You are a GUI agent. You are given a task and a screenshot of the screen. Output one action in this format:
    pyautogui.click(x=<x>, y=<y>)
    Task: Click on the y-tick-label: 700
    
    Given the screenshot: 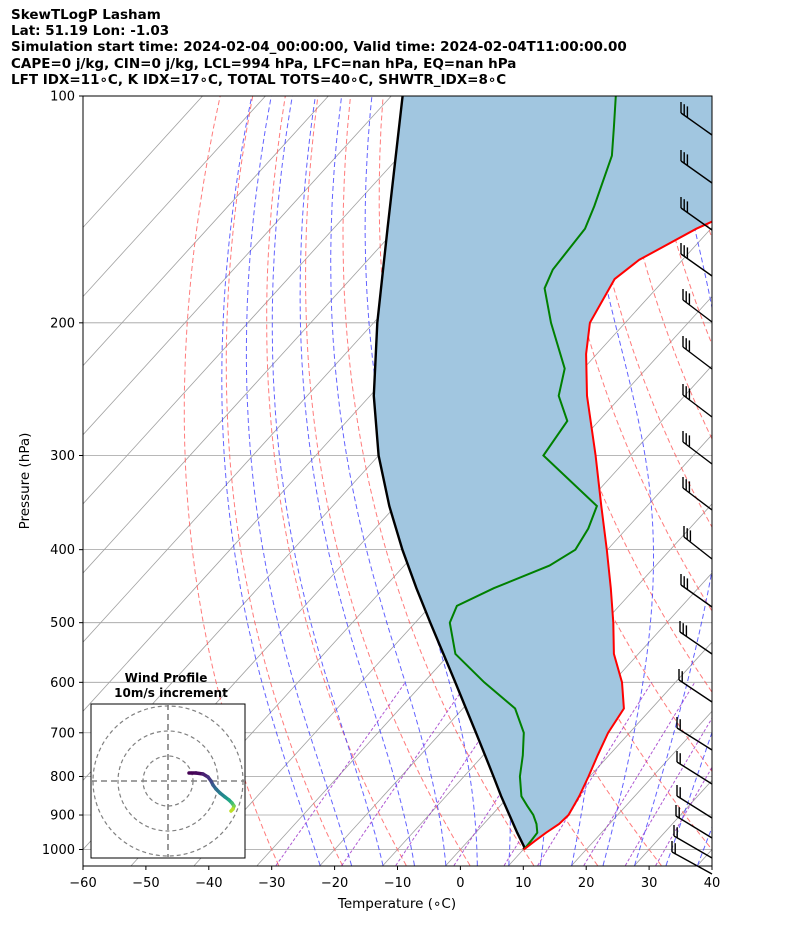 What is the action you would take?
    pyautogui.click(x=62, y=733)
    